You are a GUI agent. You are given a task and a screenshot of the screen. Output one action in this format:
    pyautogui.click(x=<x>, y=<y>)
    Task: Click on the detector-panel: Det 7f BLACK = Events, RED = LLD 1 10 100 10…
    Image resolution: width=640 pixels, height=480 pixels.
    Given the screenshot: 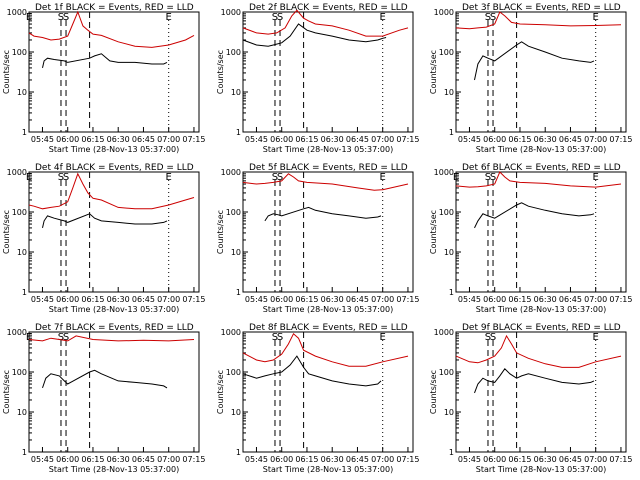 What is the action you would take?
    pyautogui.click(x=103, y=398)
    